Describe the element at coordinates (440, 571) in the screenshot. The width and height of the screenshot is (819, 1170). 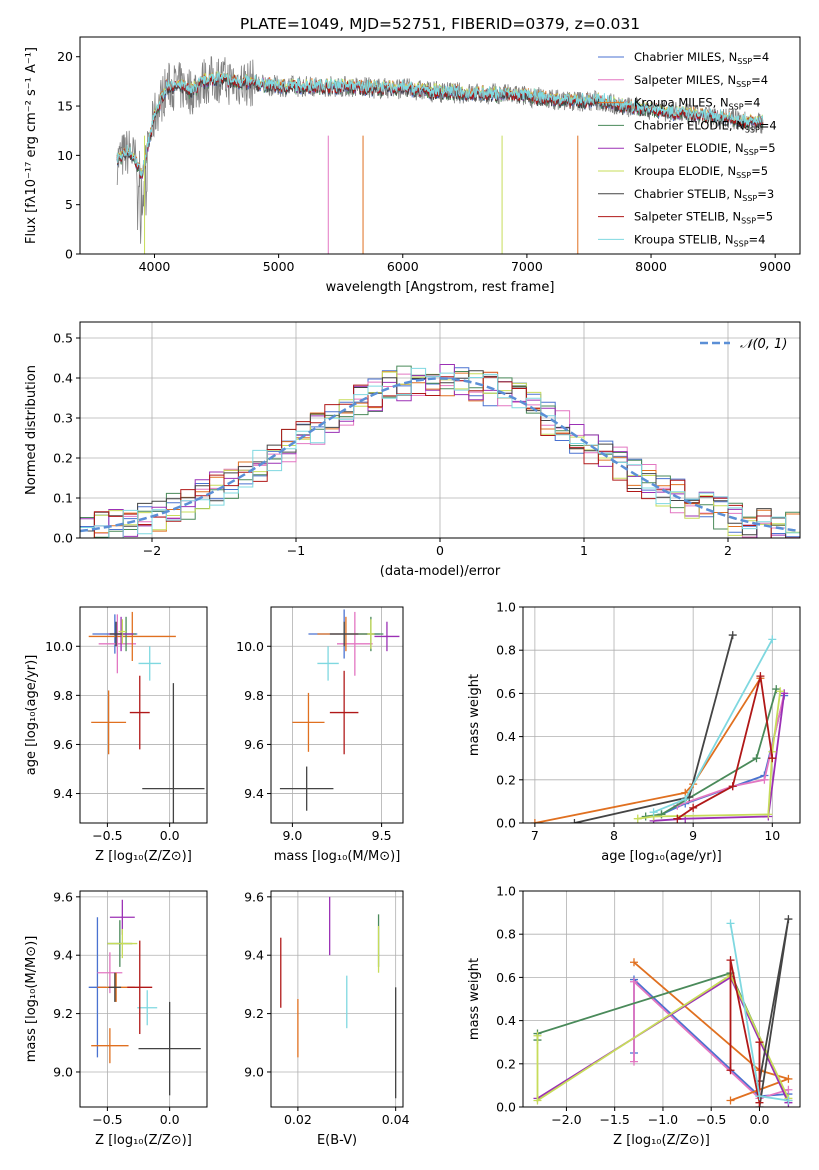
I see `x-axis-label: (data-model)/error` at that location.